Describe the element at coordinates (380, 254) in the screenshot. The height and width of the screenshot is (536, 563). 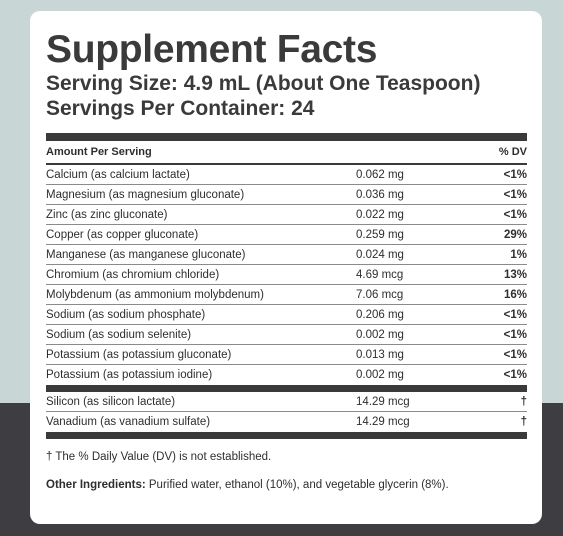
I see `nutrient-amount: 0.024 mg` at that location.